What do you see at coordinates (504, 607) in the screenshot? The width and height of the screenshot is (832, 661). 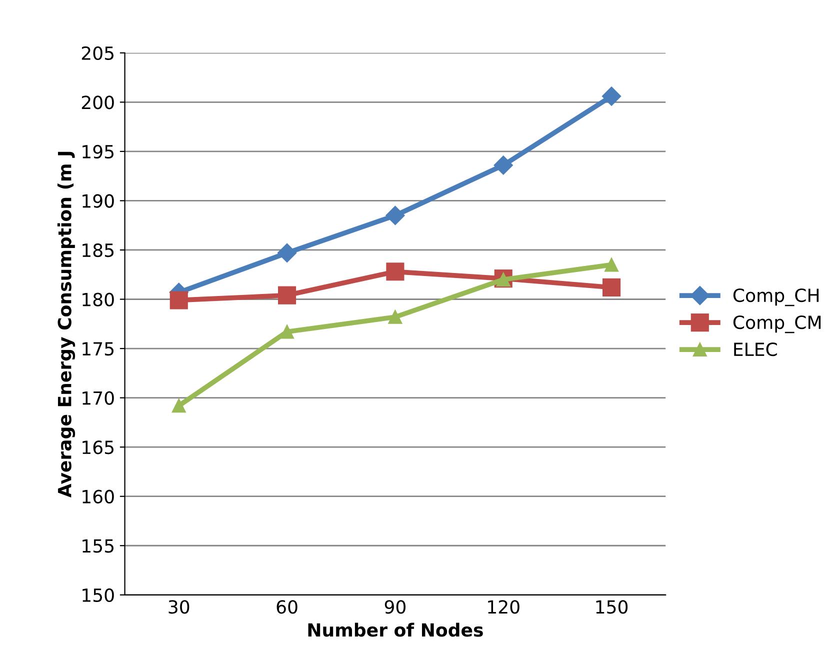 I see `x-tick-label: 120` at bounding box center [504, 607].